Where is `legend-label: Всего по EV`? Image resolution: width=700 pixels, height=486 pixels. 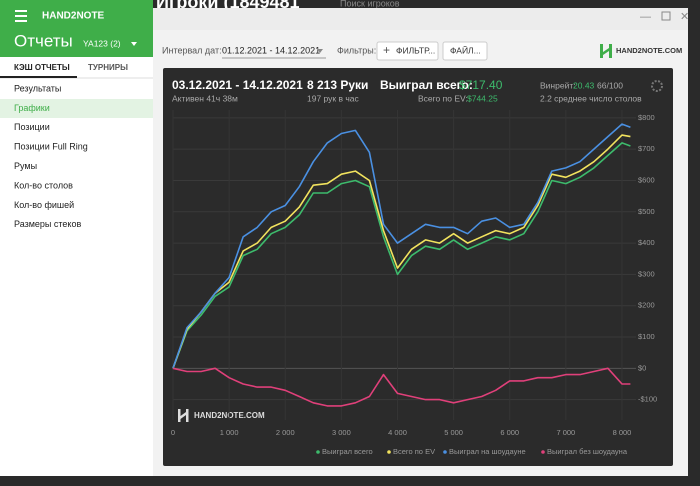 legend-label: Всего по EV is located at coordinates (414, 451).